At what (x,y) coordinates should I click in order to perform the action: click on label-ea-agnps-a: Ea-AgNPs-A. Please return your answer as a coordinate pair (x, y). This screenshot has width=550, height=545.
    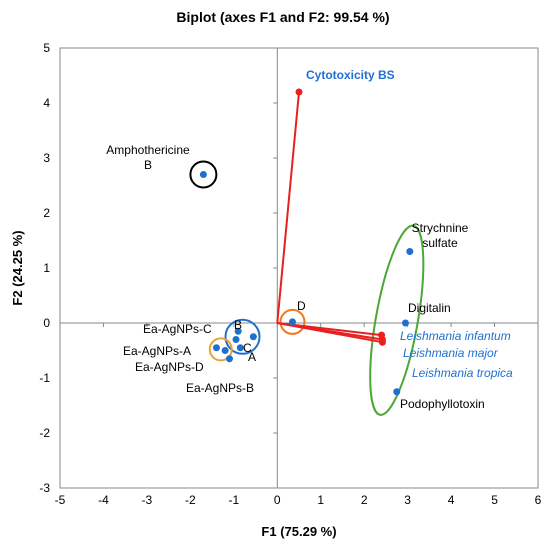
    Looking at the image, I should click on (157, 351).